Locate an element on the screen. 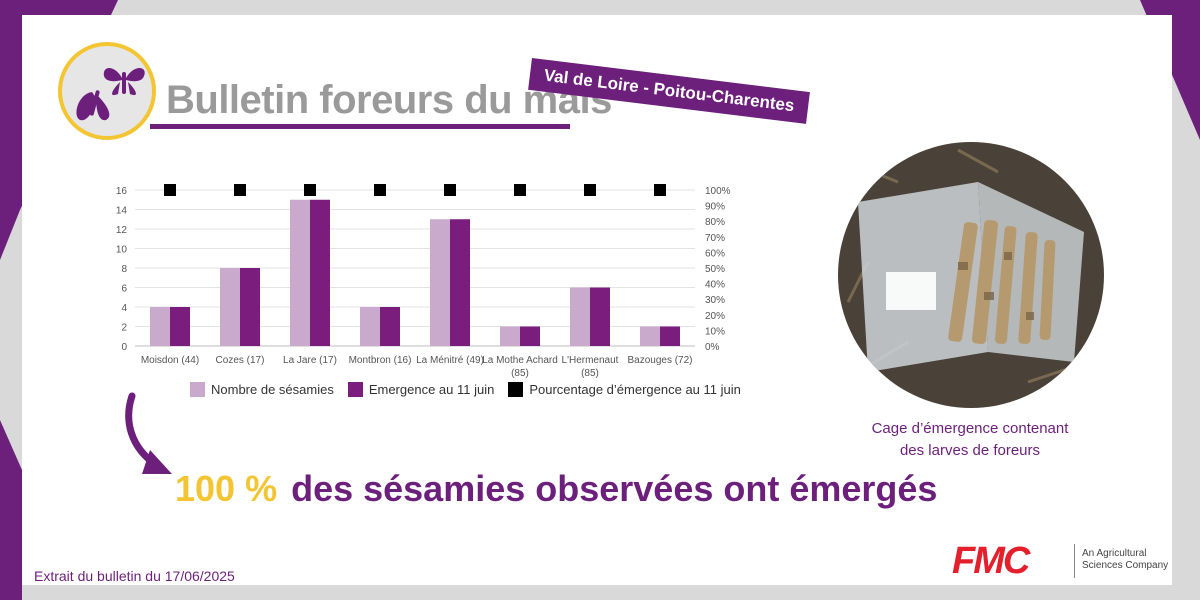 The width and height of the screenshot is (1200, 600). emergence-cage-photo is located at coordinates (971, 275).